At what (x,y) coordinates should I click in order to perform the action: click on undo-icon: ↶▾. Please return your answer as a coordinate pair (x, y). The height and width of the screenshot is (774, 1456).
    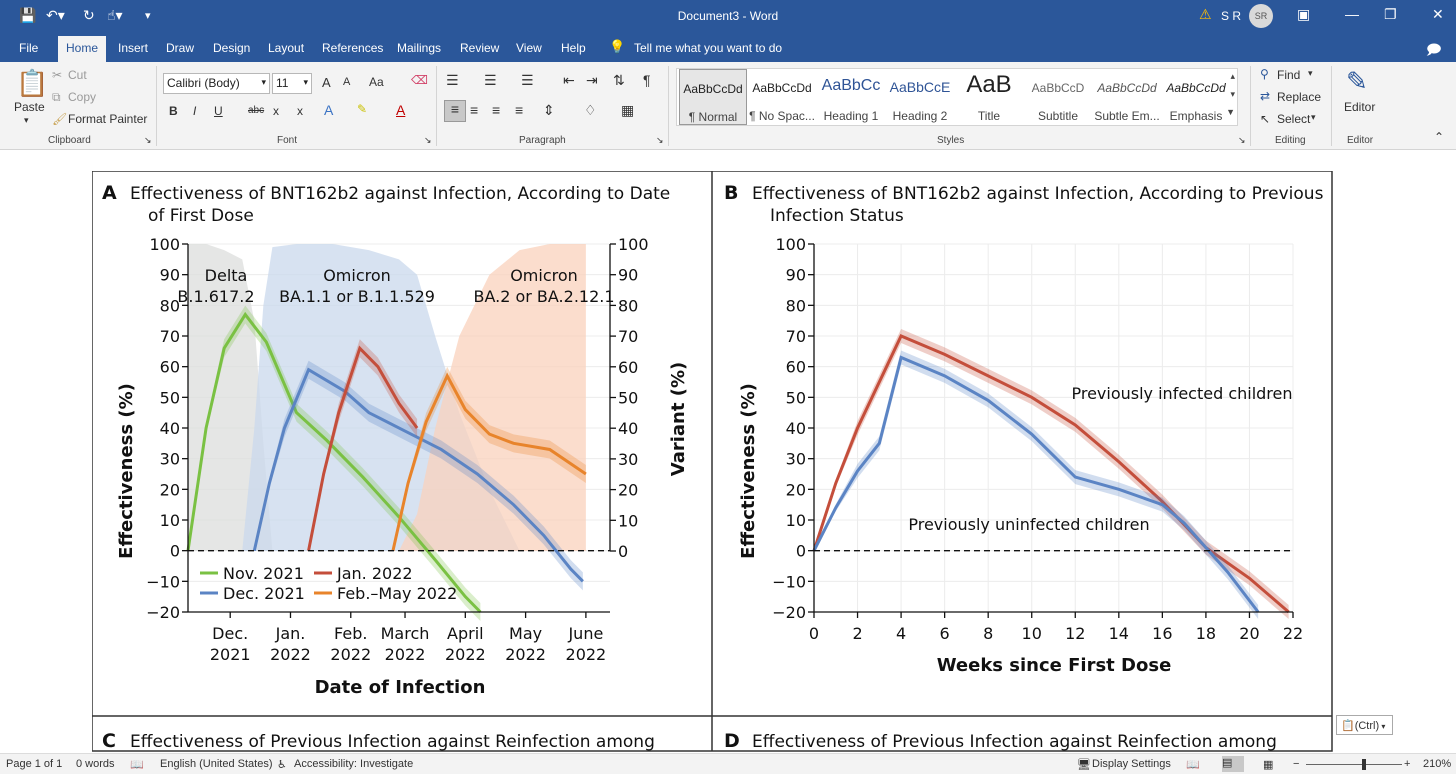
    Looking at the image, I should click on (55, 15).